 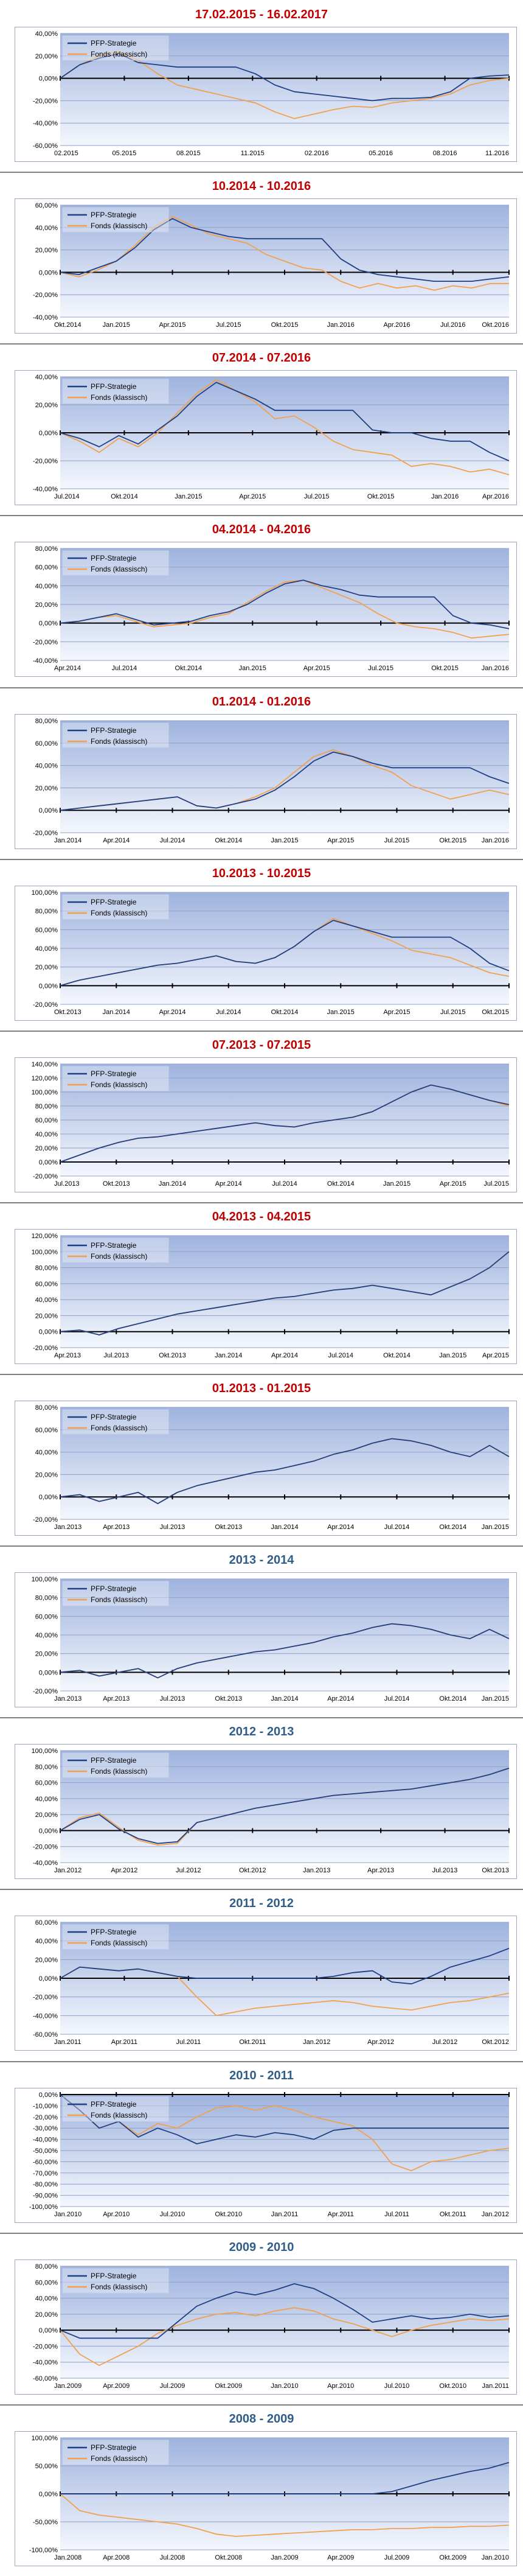 What do you see at coordinates (68, 2386) in the screenshot?
I see `x-tick-label: Jan.2009` at bounding box center [68, 2386].